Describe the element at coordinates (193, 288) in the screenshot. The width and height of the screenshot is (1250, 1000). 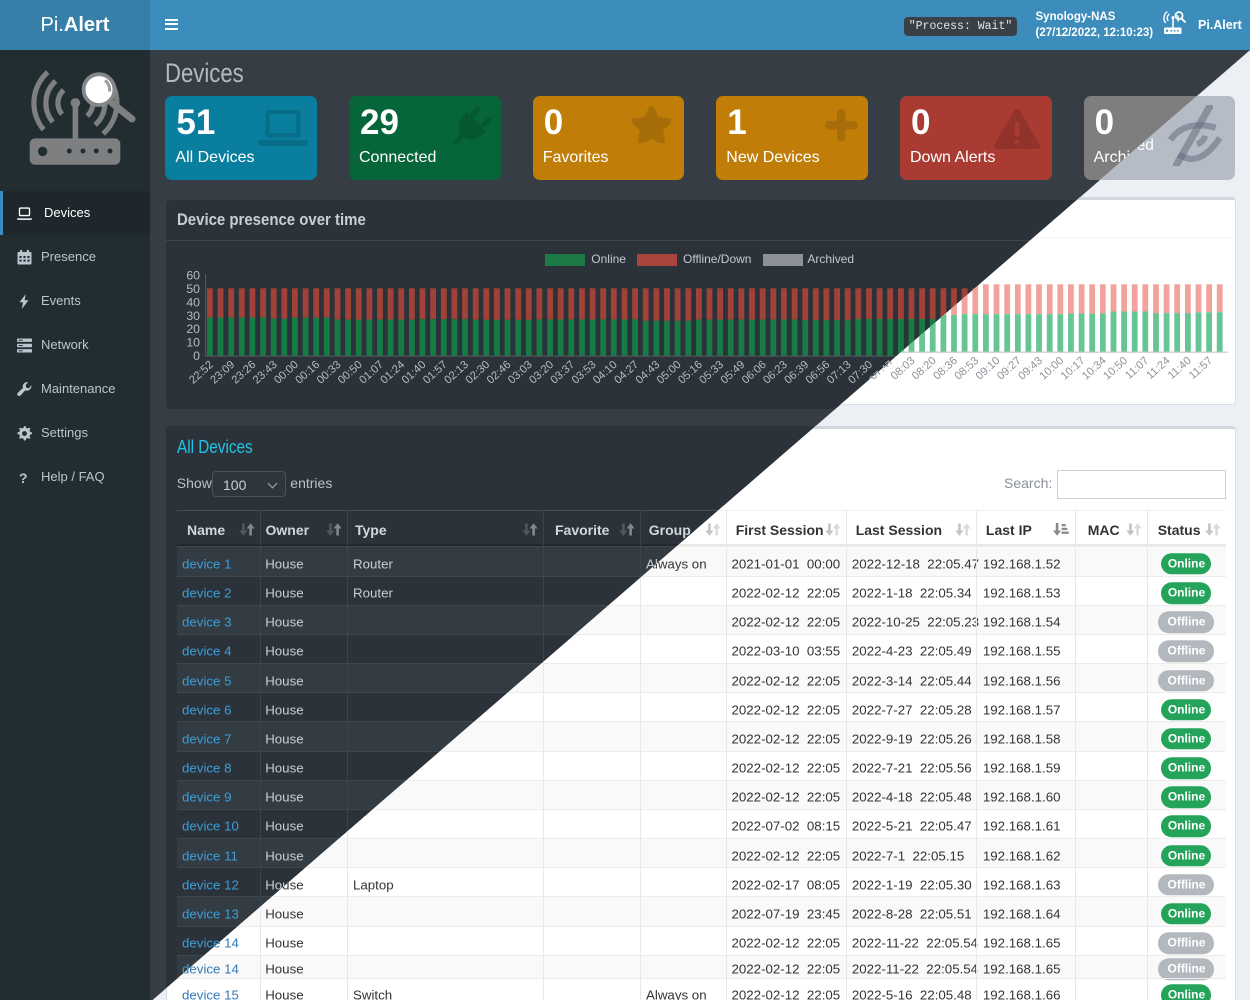
I see `svg-text: 50` at that location.